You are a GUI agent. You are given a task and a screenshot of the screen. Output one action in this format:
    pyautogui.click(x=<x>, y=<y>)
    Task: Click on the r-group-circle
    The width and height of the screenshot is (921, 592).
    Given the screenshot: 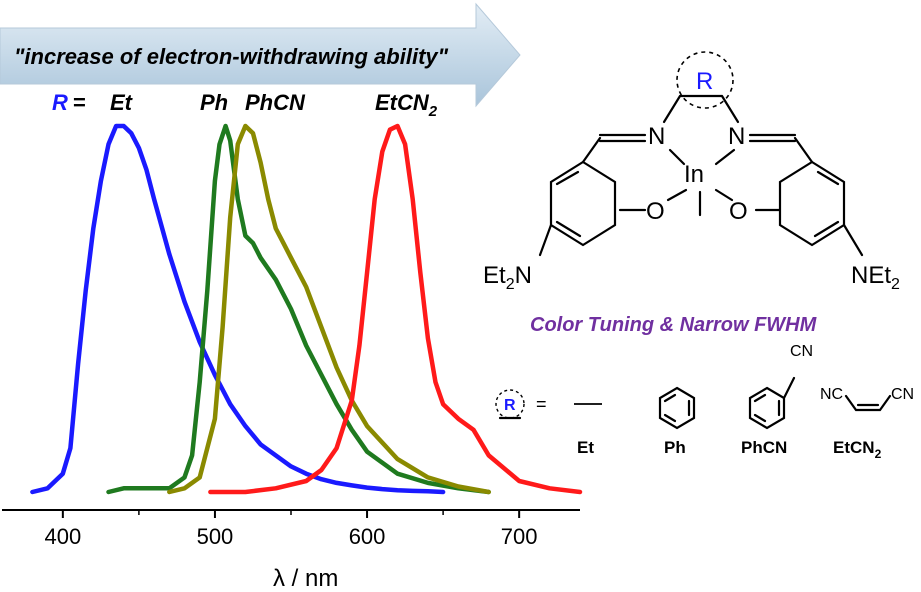 What is the action you would take?
    pyautogui.click(x=705, y=80)
    